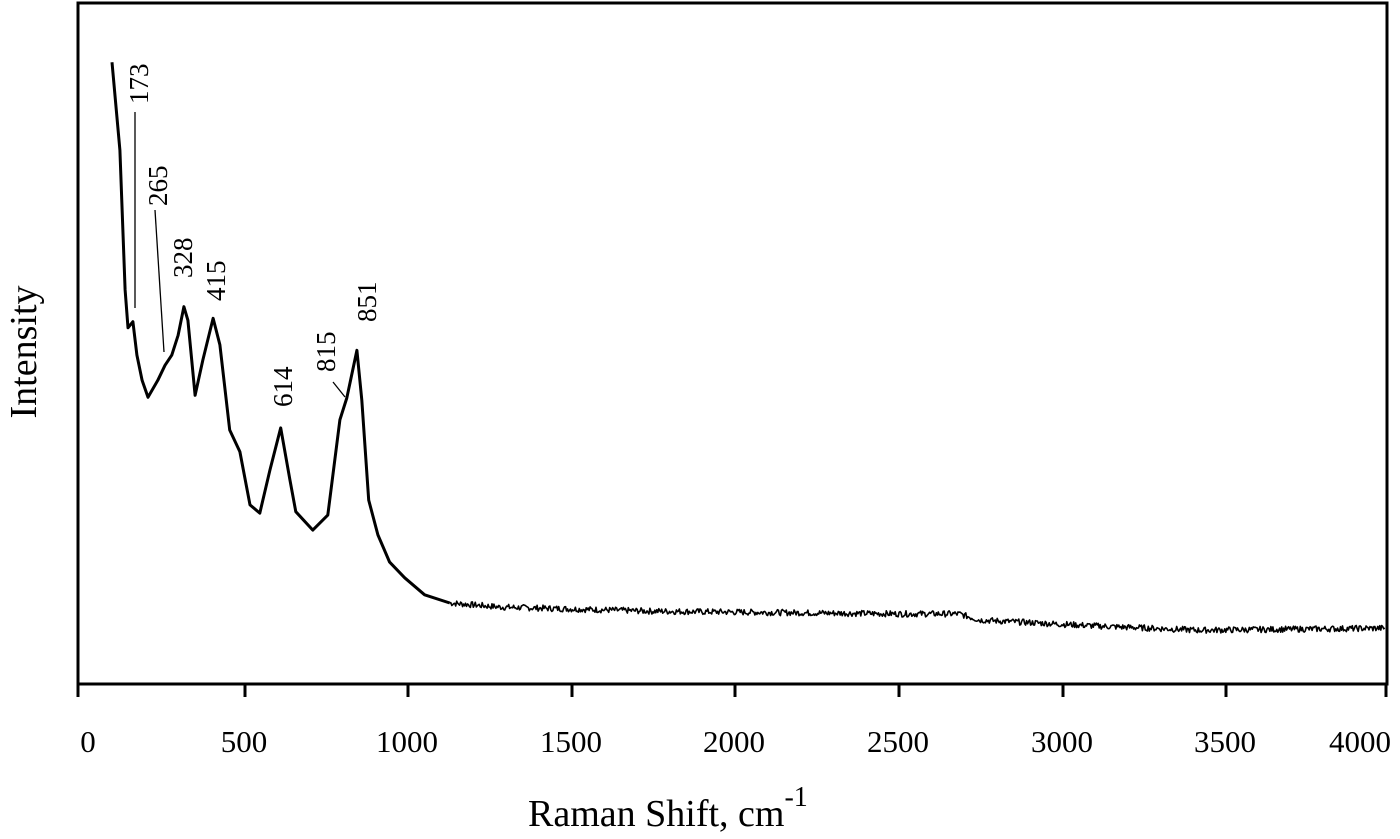 The width and height of the screenshot is (1400, 839). Describe the element at coordinates (795, 797) in the screenshot. I see `x-axis-title-superscript: -1` at that location.